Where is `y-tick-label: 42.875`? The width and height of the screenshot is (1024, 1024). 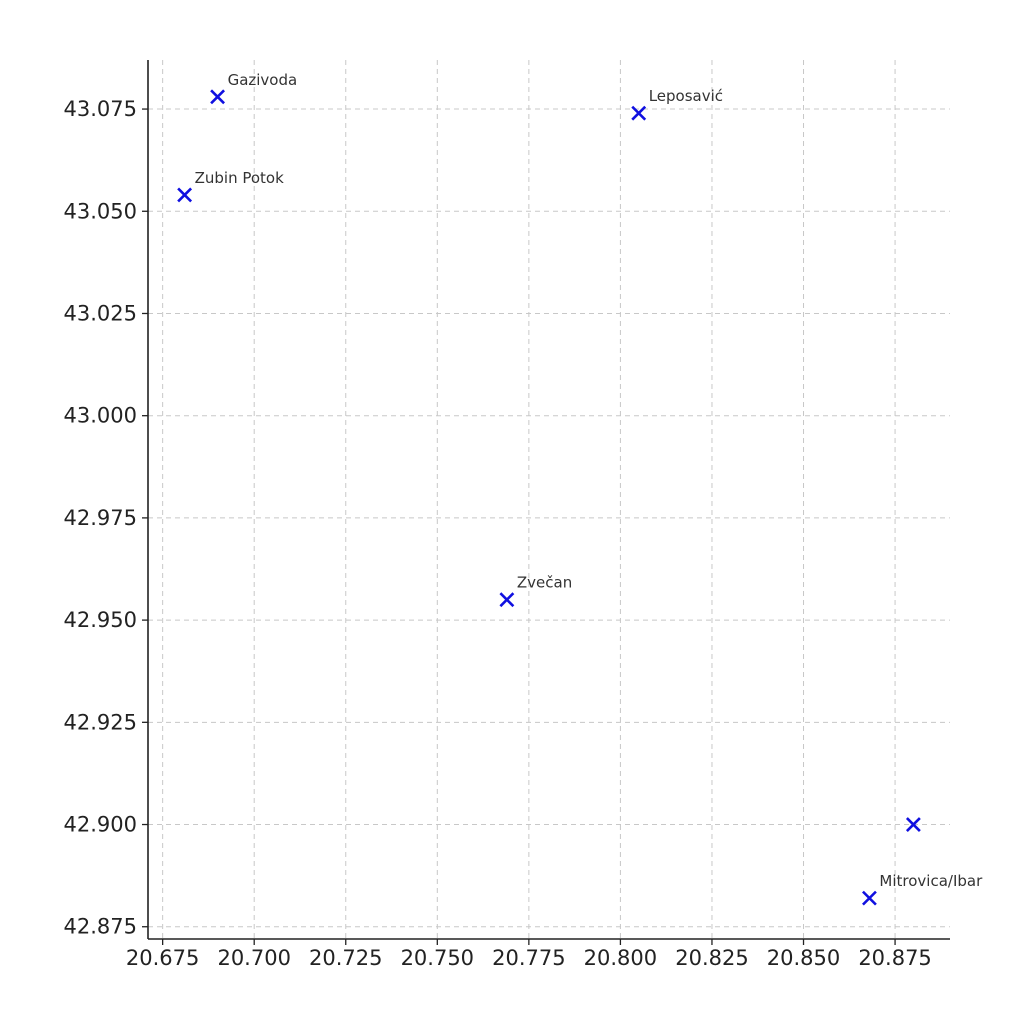
y-tick-label: 42.875 is located at coordinates (100, 927).